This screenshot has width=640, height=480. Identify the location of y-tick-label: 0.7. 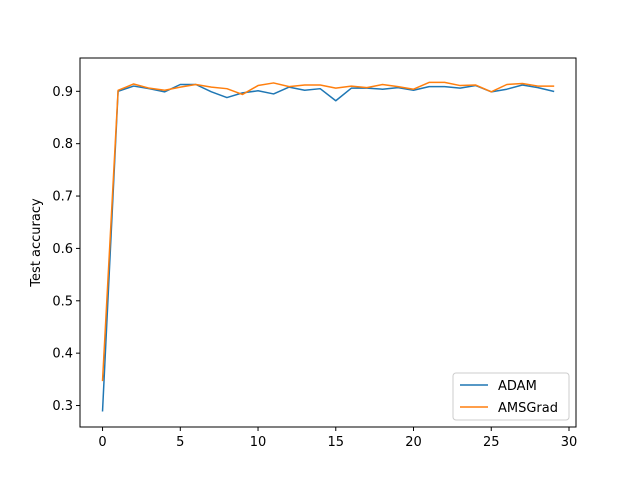
(62, 197).